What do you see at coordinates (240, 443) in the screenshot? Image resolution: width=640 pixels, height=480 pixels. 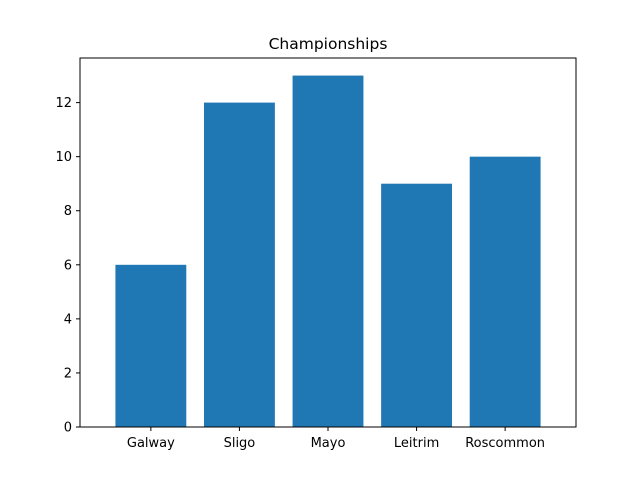 I see `x-tick-label: Sligo` at bounding box center [240, 443].